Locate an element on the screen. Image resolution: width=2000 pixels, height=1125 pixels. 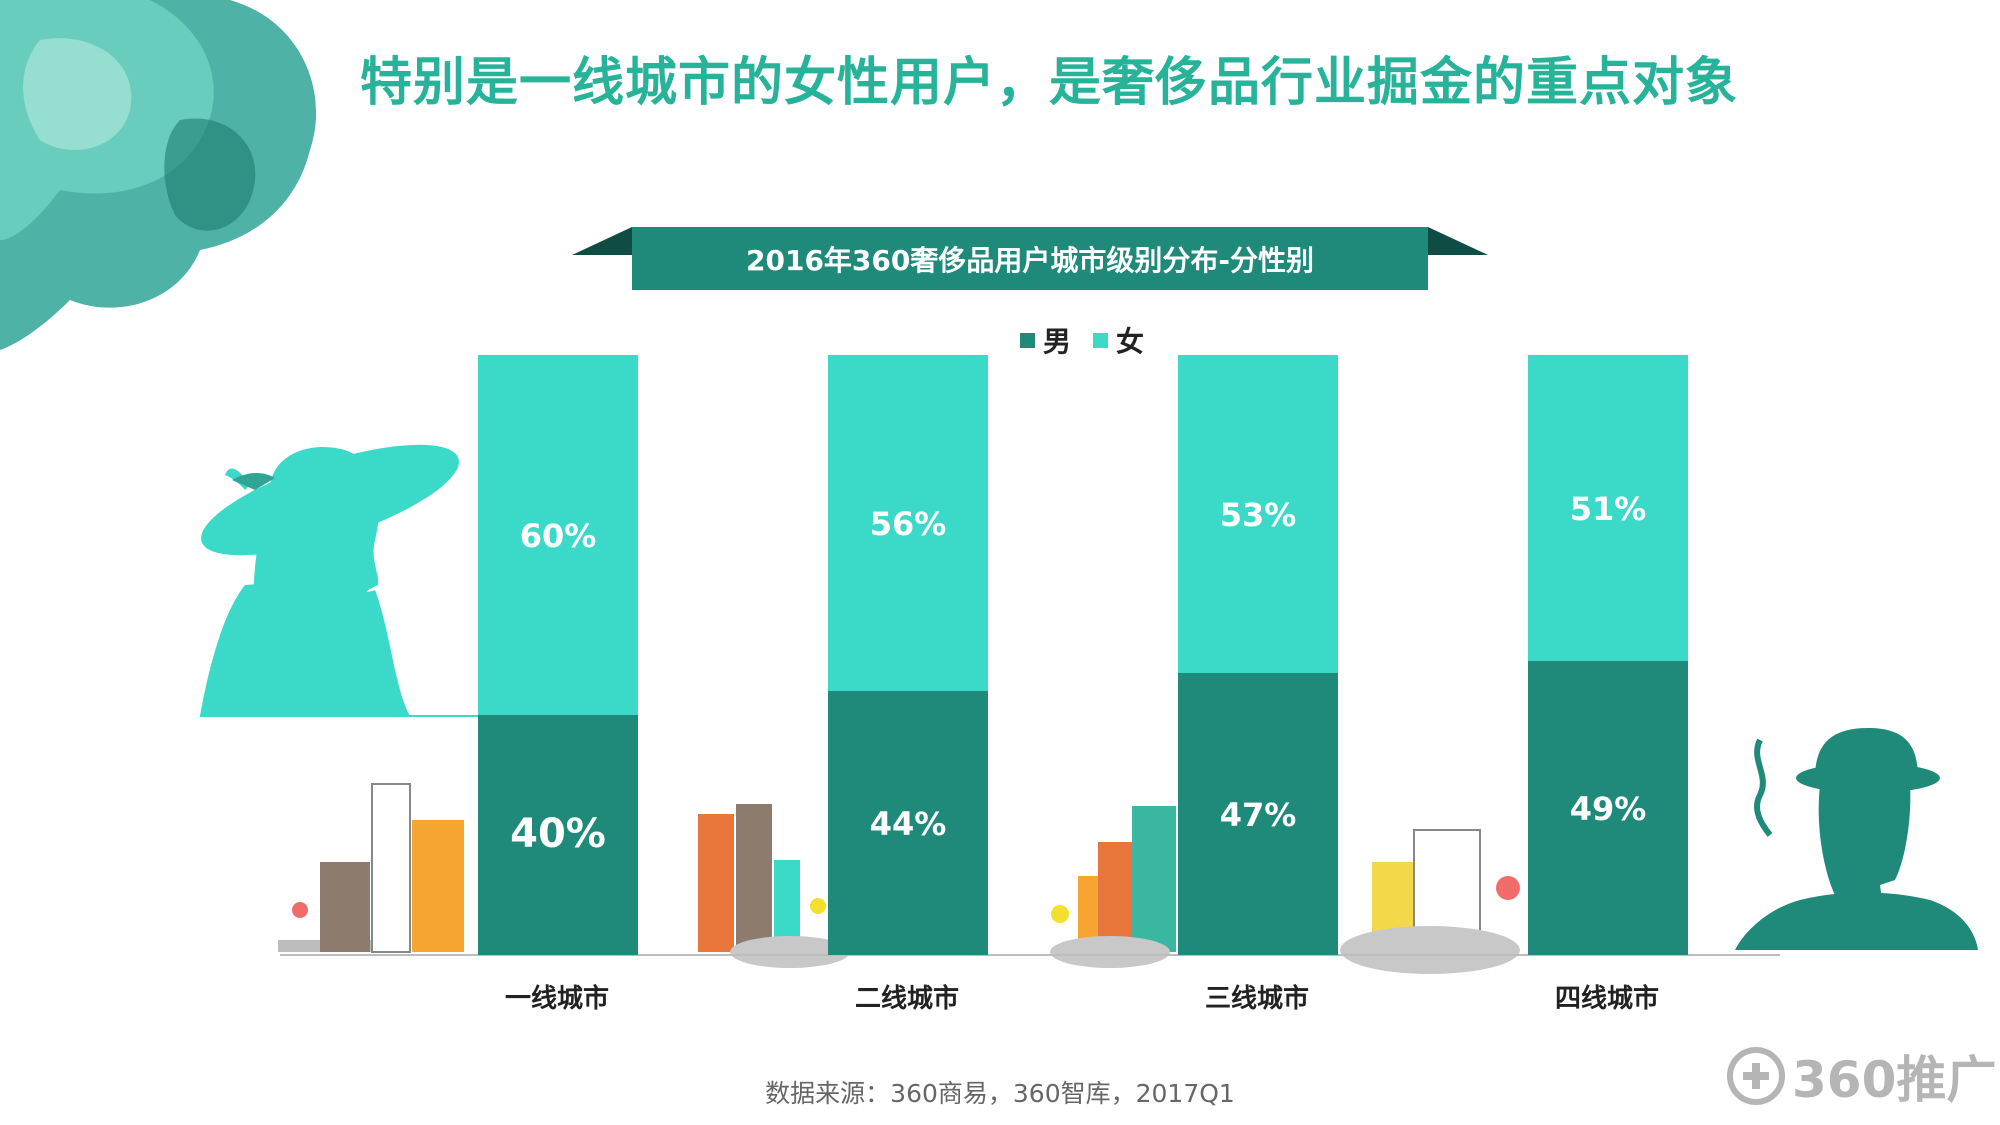
data-label-male-1: 40% is located at coordinates (558, 834).